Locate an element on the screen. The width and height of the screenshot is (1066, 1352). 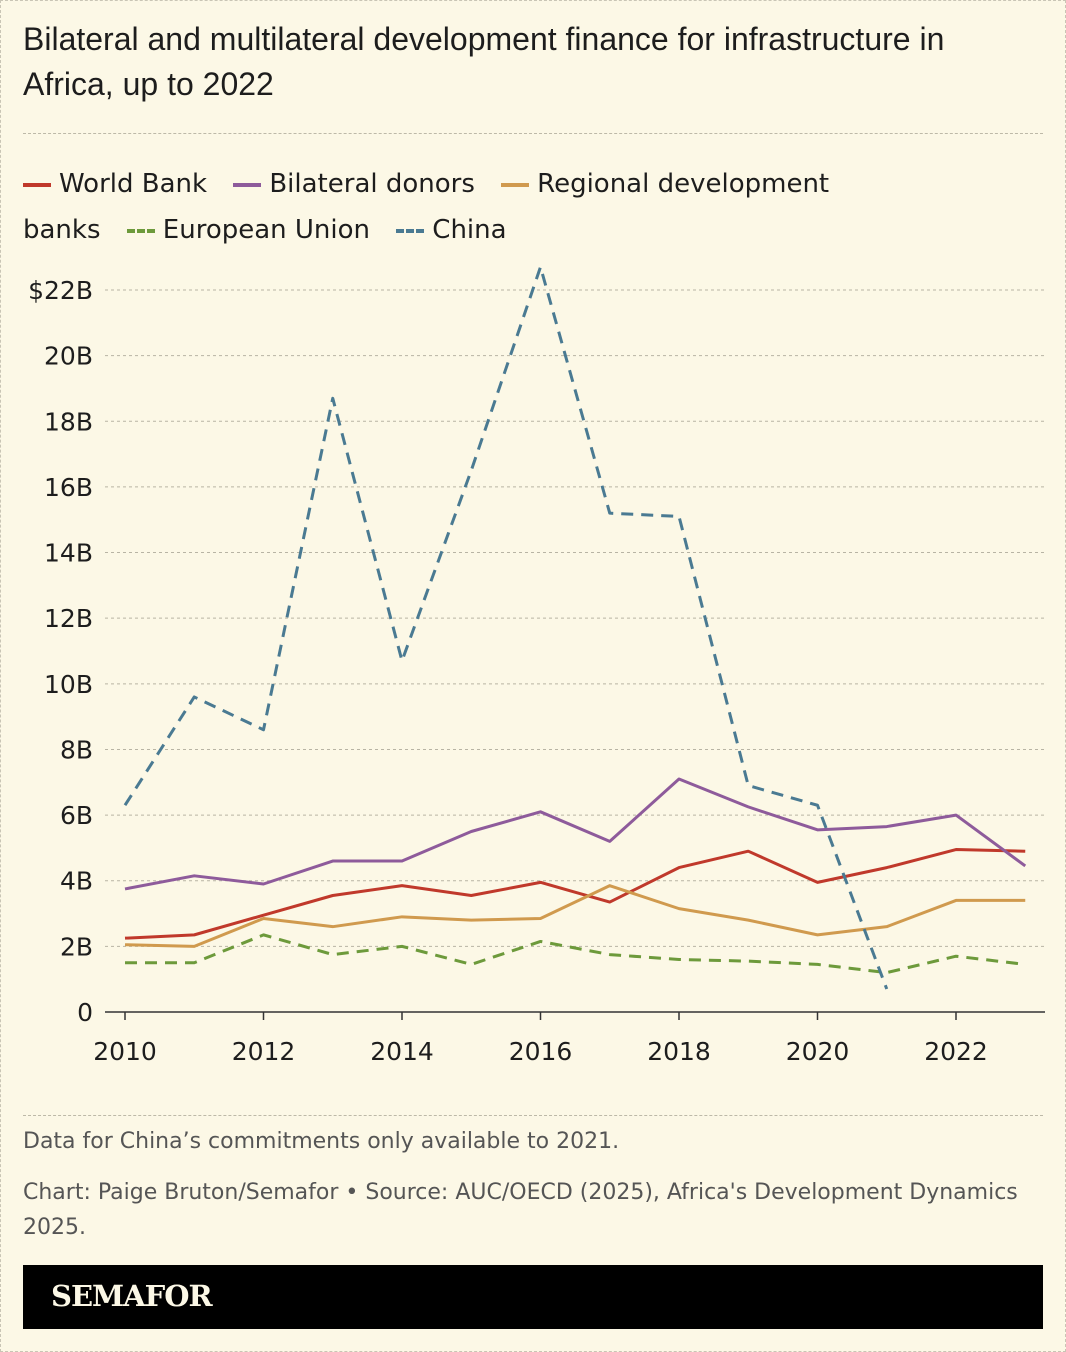
legend-label: World Bank is located at coordinates (133, 184).